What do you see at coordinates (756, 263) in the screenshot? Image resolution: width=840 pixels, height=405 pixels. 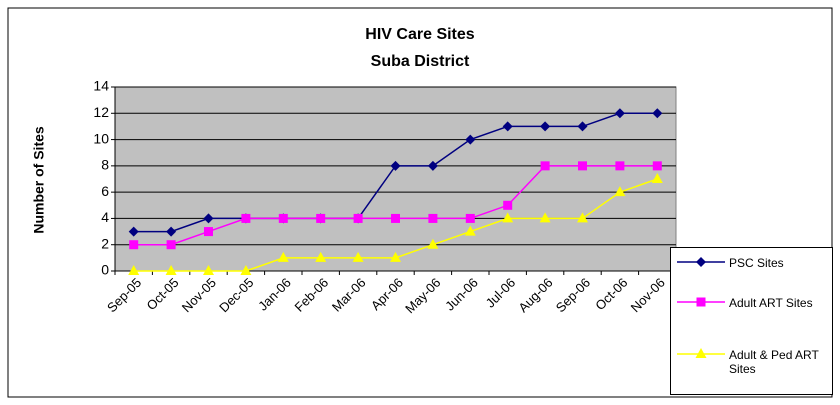 I see `legend-label: PSC Sites` at bounding box center [756, 263].